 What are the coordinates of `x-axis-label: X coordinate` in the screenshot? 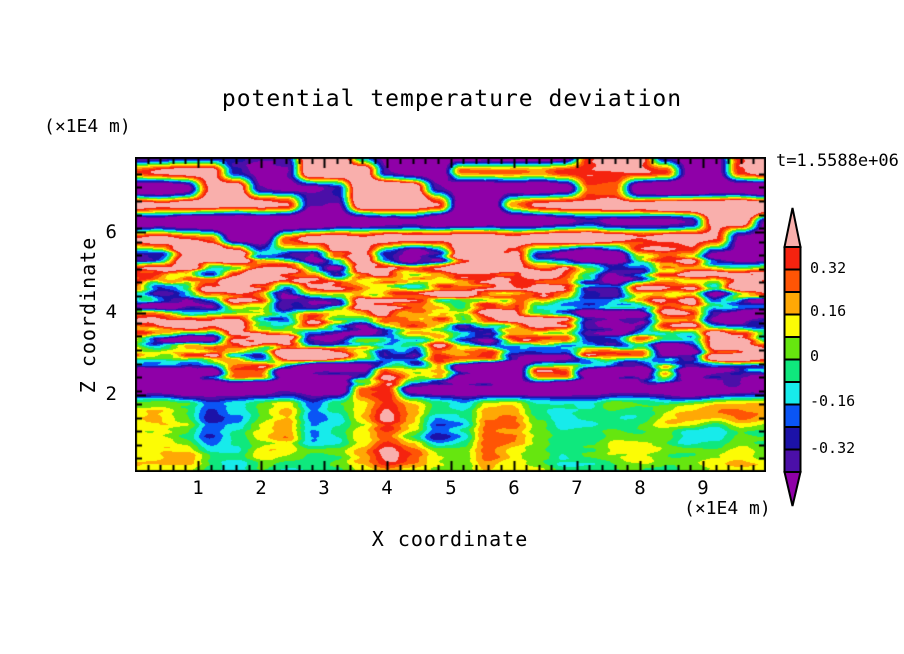 It's located at (450, 539).